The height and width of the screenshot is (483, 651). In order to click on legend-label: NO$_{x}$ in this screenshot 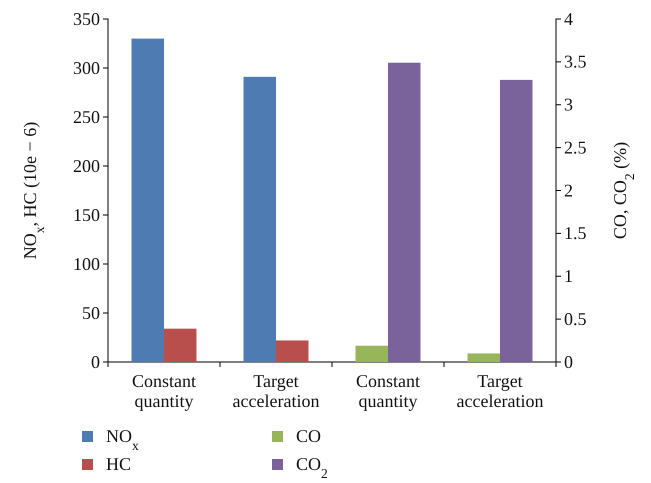, I will do `click(122, 439)`.